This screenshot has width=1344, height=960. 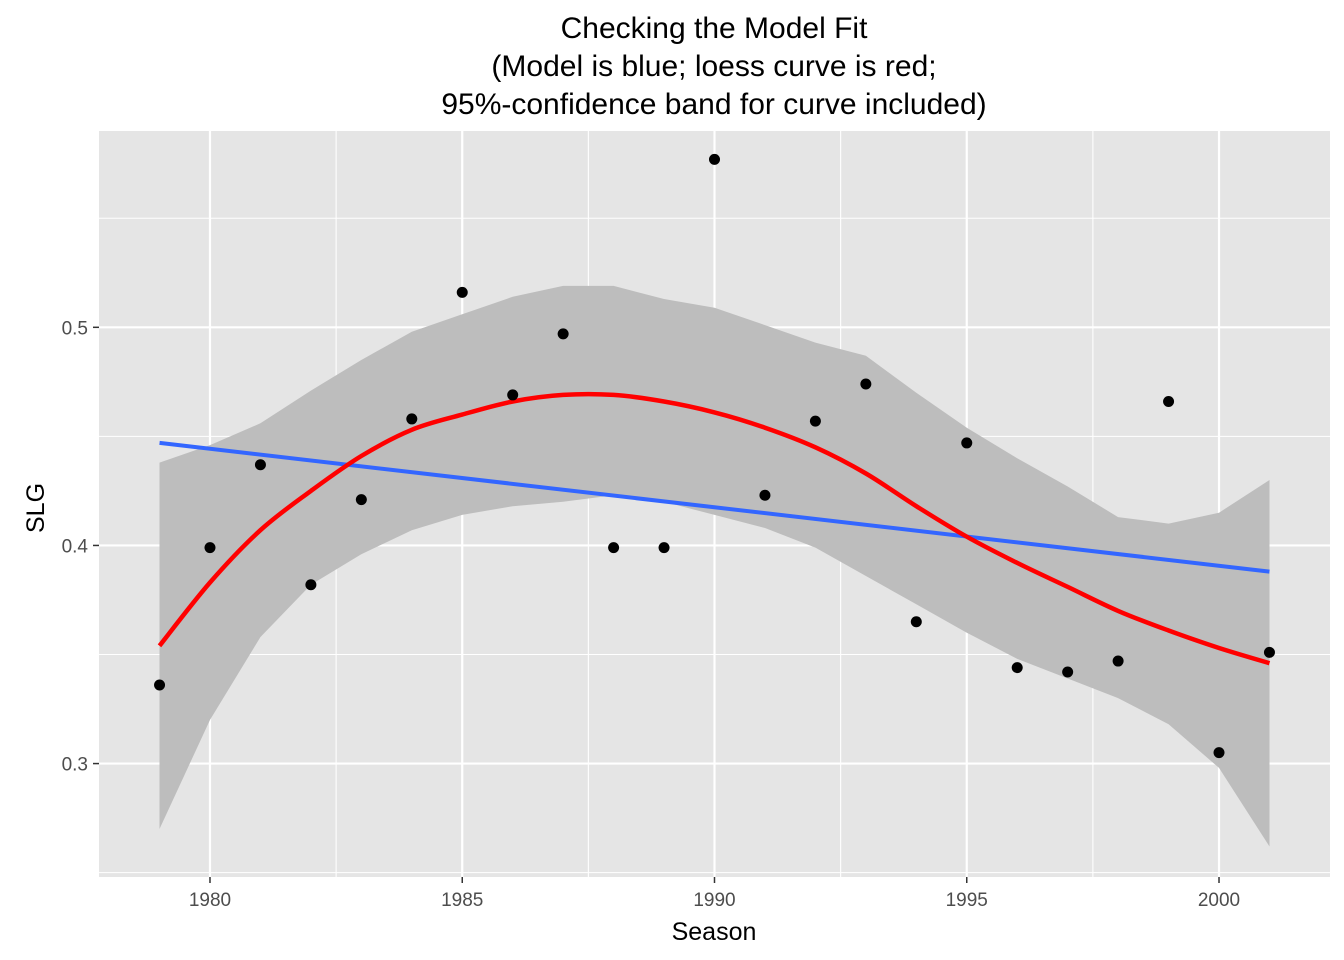 I want to click on x-tick-label: 1980, so click(x=210, y=900).